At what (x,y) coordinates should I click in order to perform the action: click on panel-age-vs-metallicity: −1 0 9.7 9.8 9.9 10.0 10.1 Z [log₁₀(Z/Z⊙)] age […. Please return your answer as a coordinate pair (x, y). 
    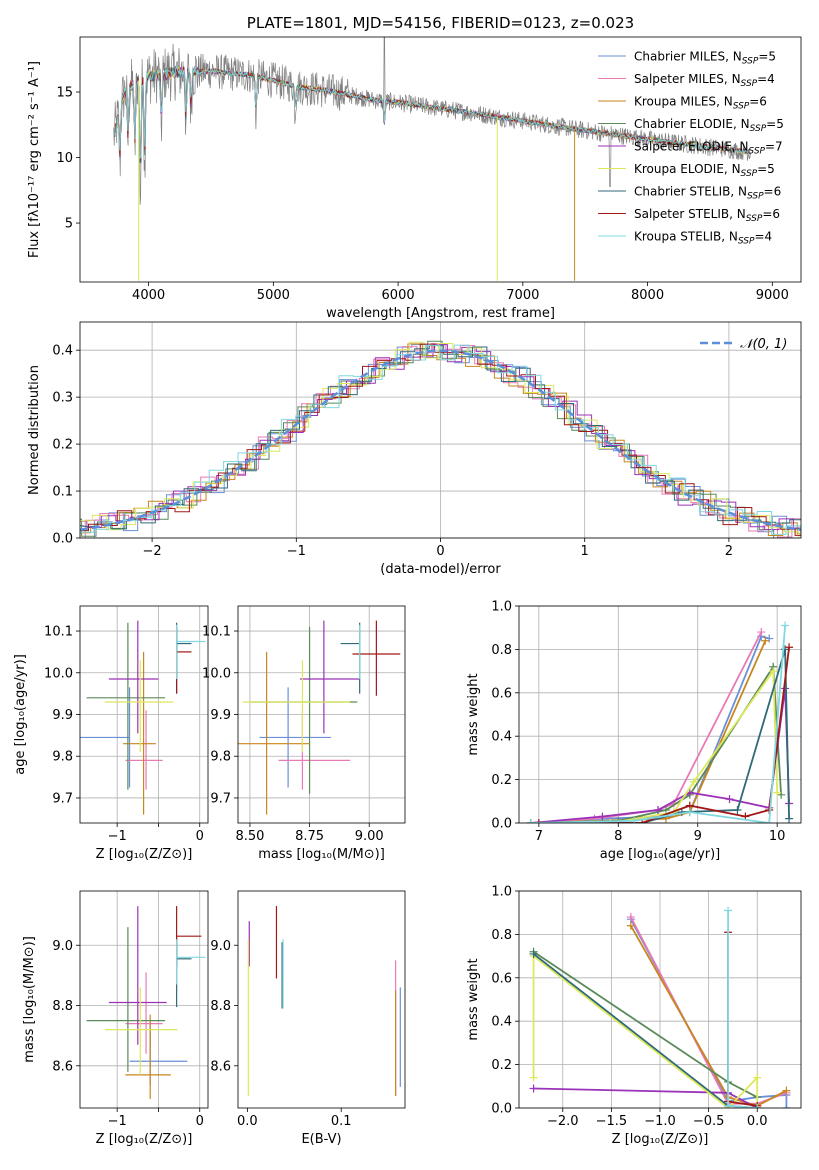
    Looking at the image, I should click on (111, 733).